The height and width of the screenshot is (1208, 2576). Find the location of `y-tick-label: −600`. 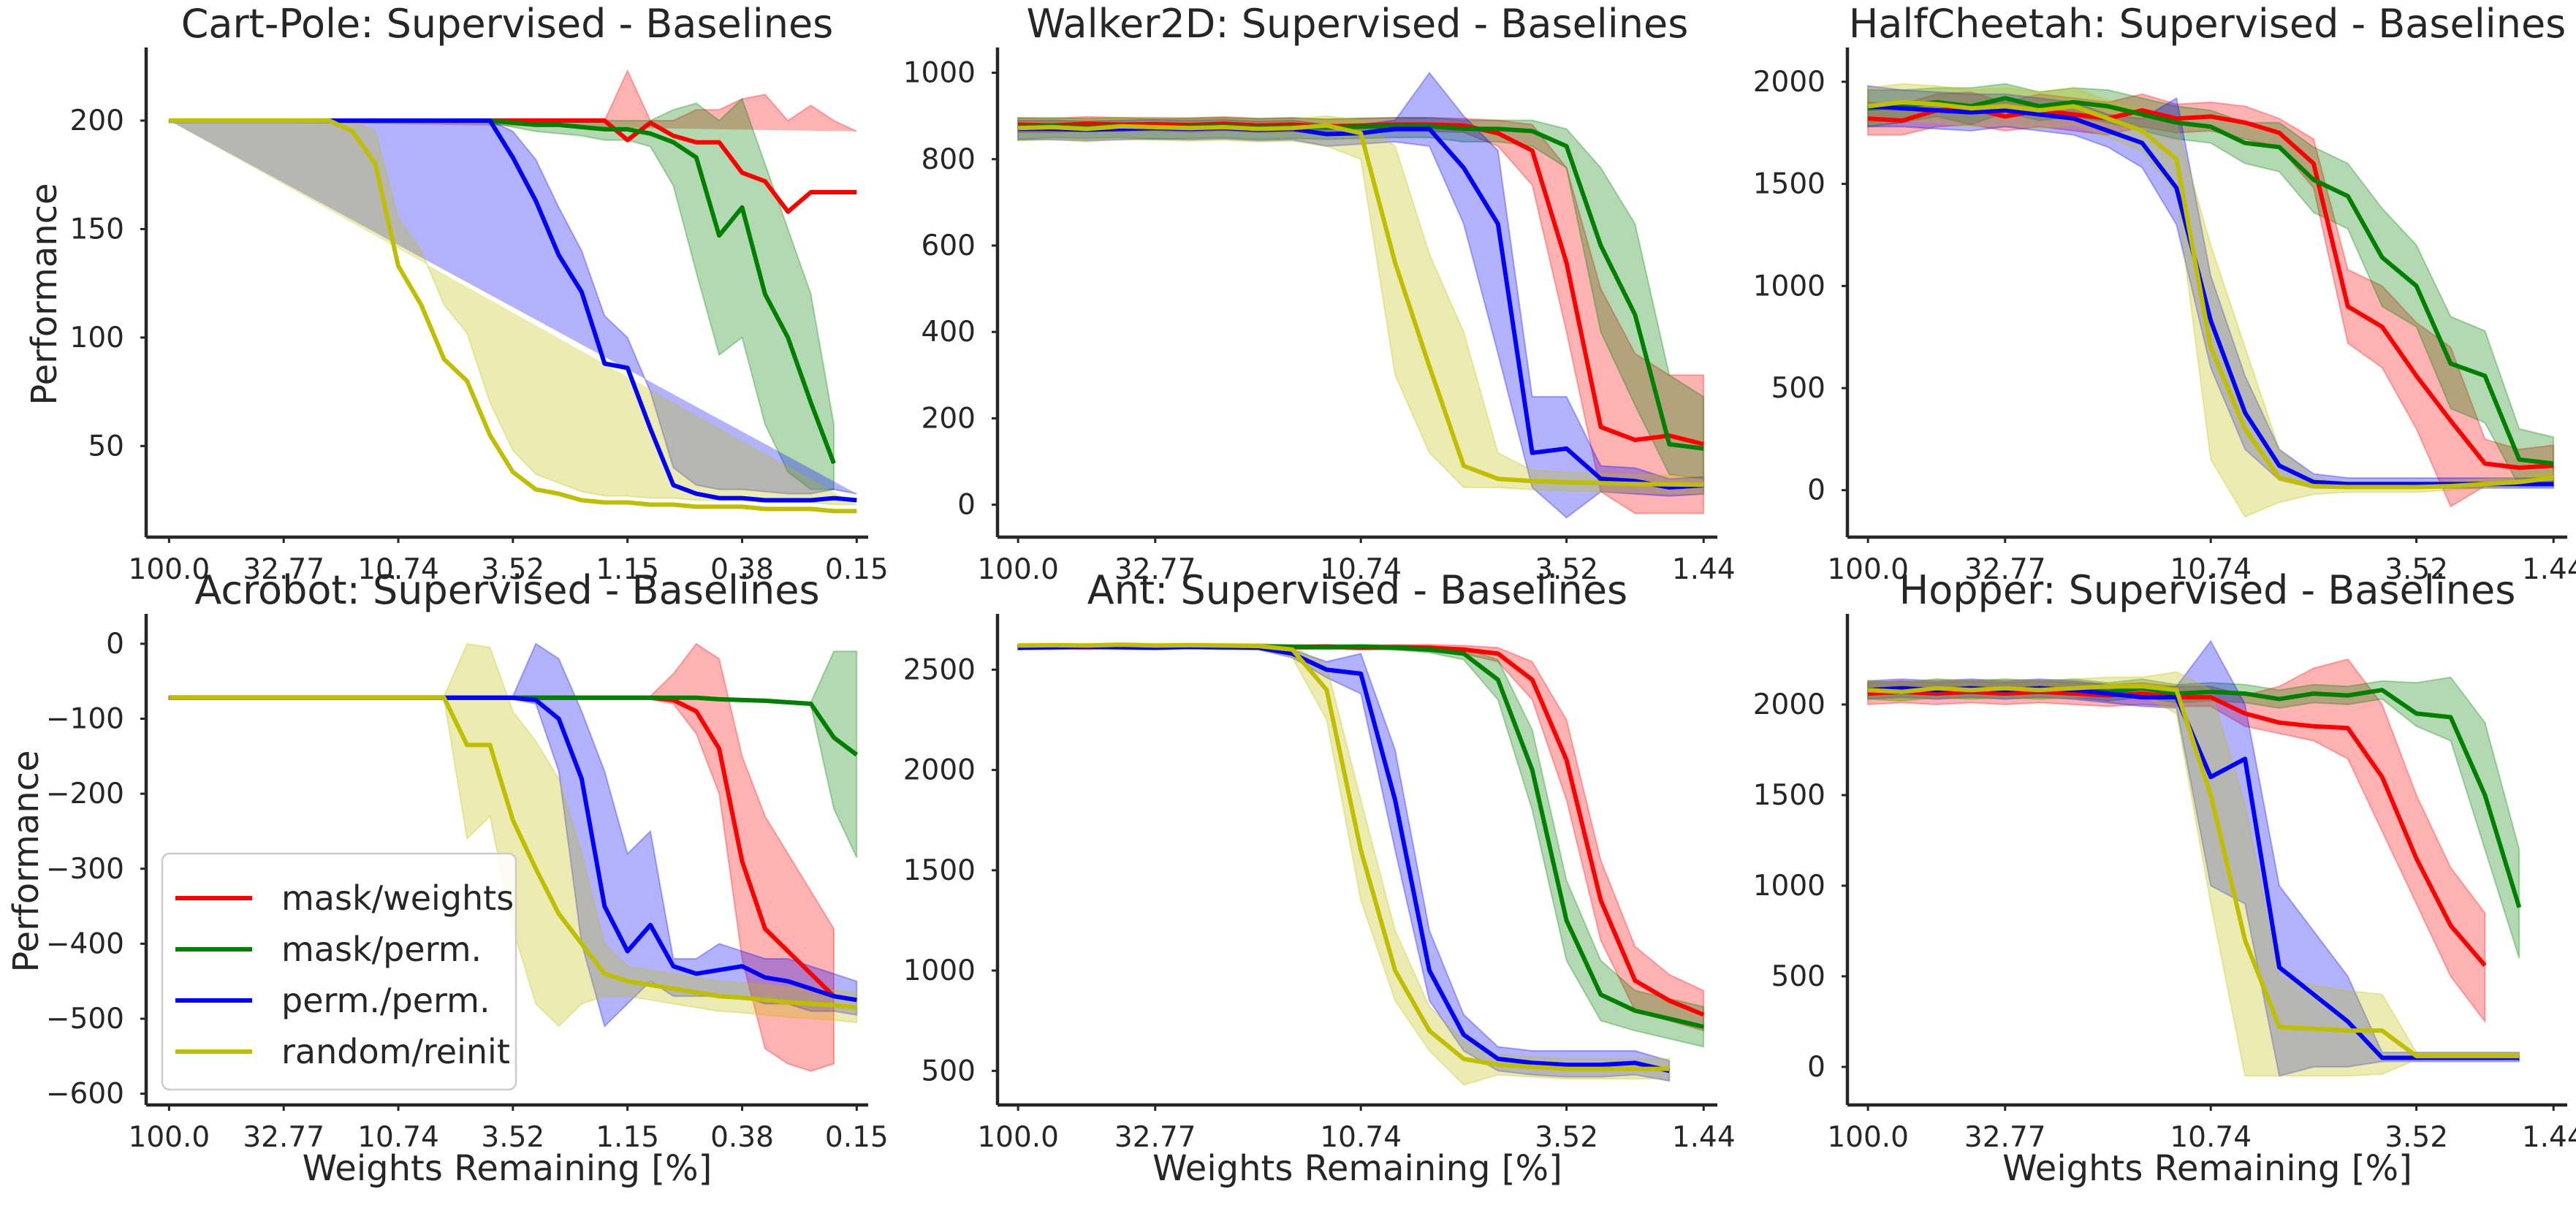

y-tick-label: −600 is located at coordinates (85, 1094).